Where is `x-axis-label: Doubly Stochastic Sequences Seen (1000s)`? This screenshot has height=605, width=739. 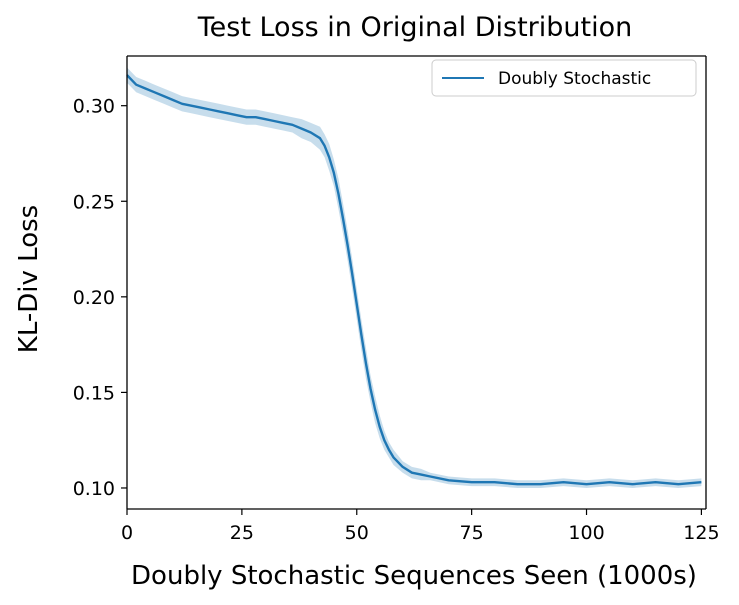
x-axis-label: Doubly Stochastic Sequences Seen (1000s) is located at coordinates (414, 576).